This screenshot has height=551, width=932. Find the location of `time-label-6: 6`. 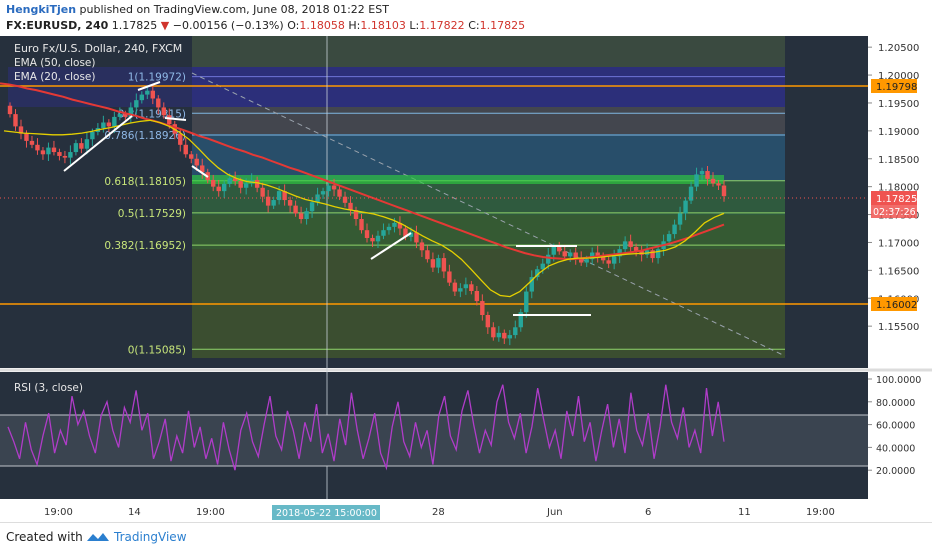

time-label-6: 6 is located at coordinates (648, 512).